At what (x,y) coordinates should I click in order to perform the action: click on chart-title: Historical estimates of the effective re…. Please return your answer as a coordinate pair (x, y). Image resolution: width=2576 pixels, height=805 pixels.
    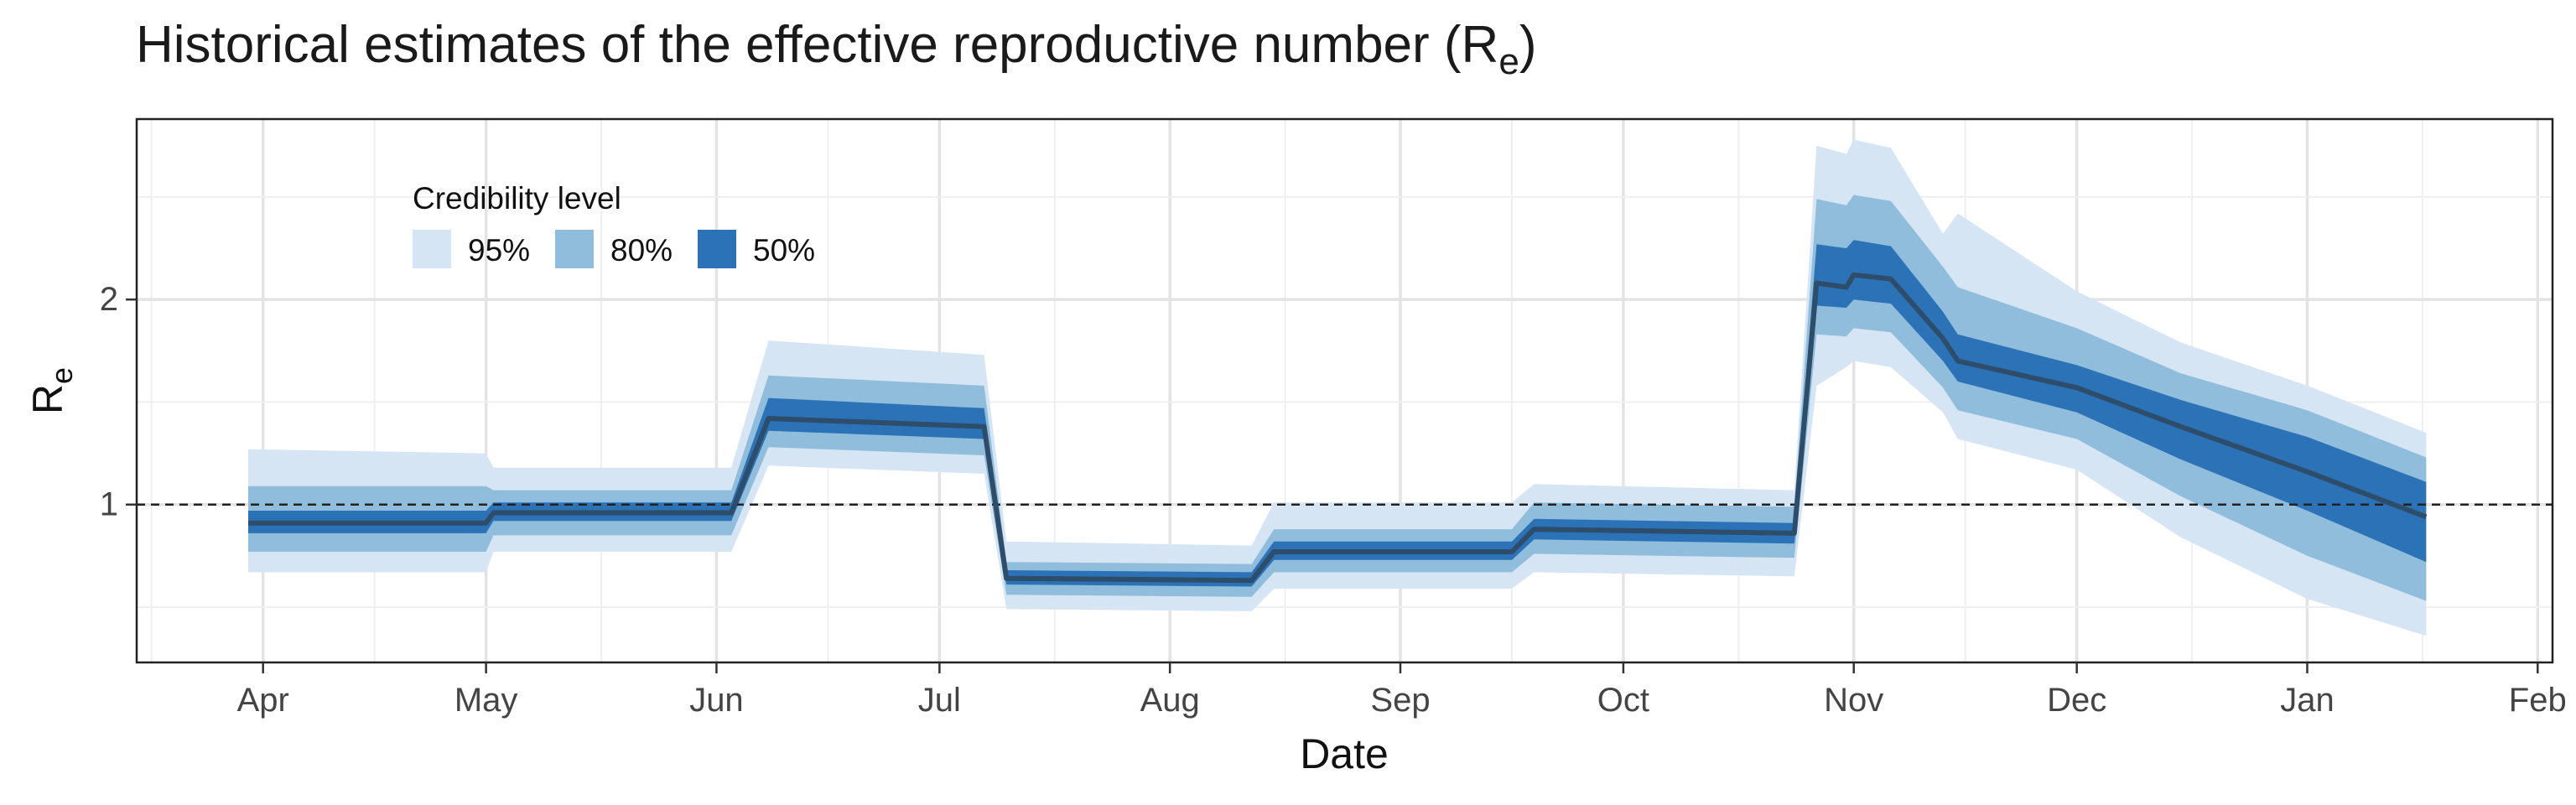
    Looking at the image, I should click on (836, 49).